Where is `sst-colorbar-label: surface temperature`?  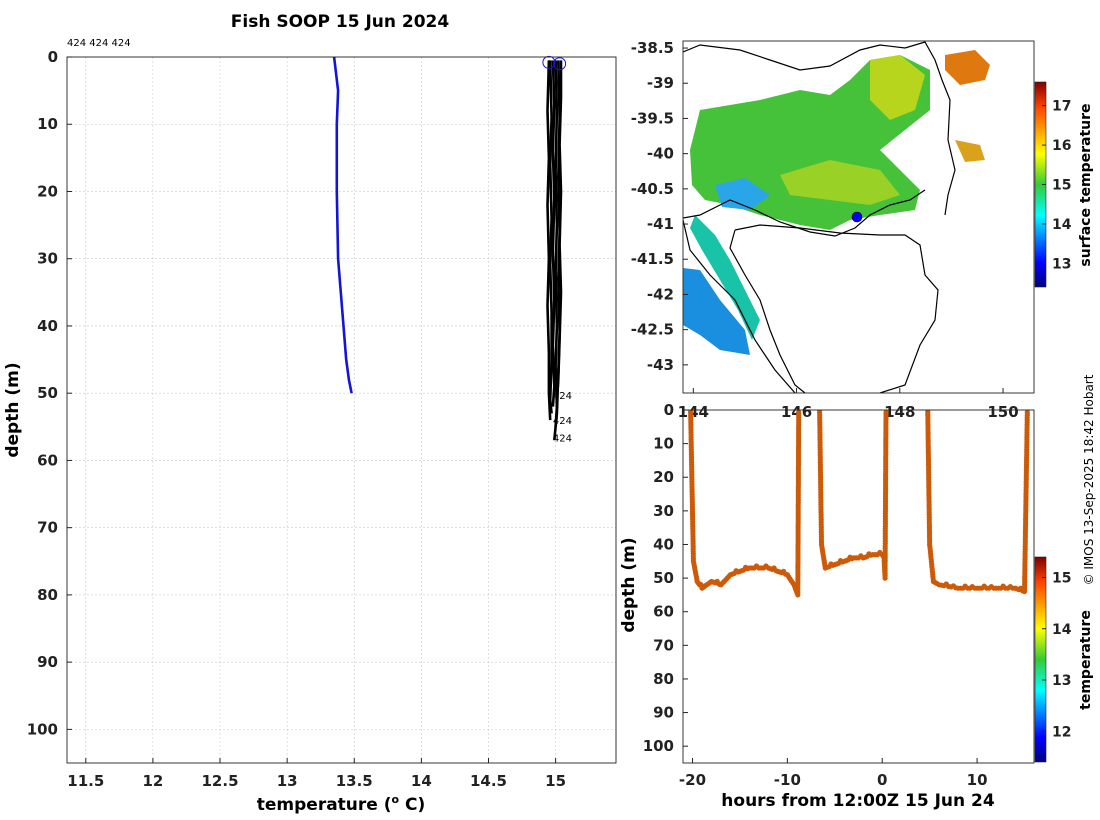
sst-colorbar-label: surface temperature is located at coordinates (1086, 184).